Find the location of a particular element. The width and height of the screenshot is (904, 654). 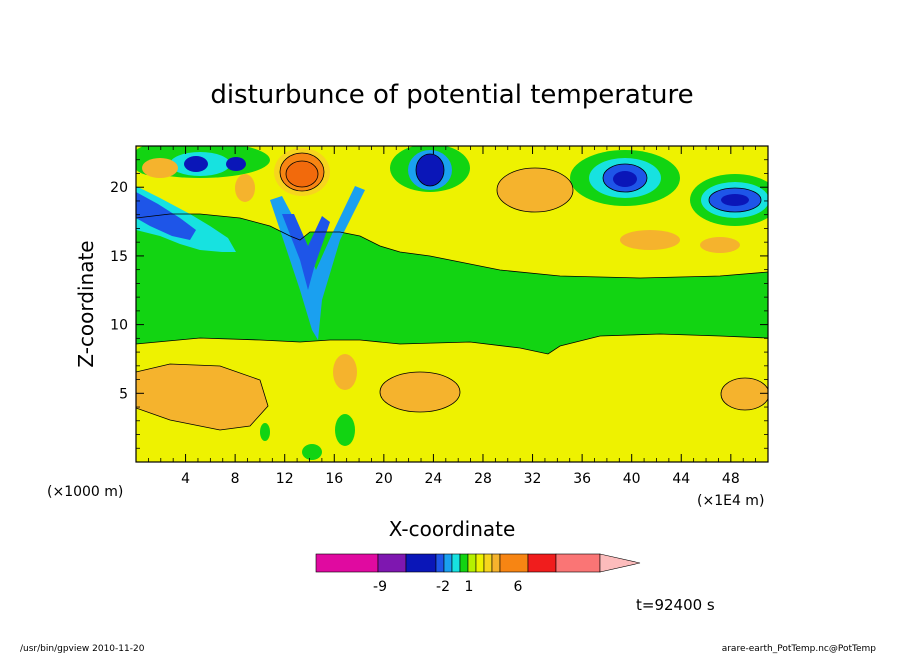

footer-right: arare-earth_PotTemp.nc@PotTemp is located at coordinates (799, 649).